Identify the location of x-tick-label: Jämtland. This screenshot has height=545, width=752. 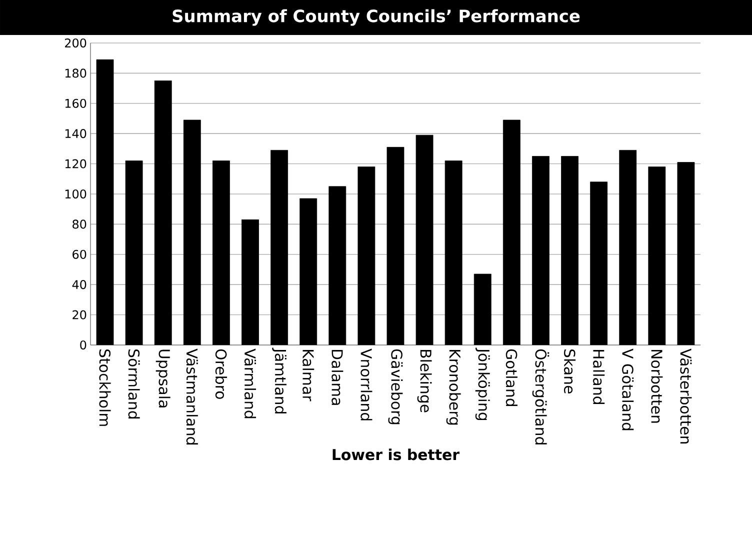
(279, 381).